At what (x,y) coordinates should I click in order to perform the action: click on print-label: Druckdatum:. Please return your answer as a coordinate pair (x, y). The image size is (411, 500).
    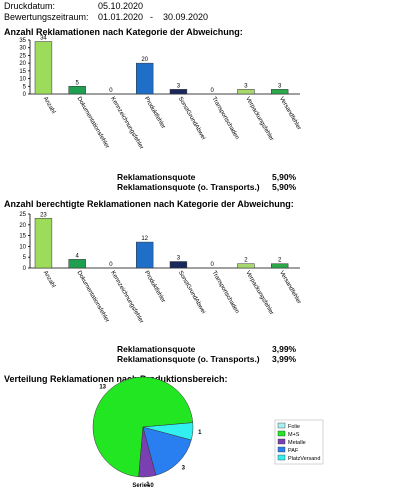
    Looking at the image, I should click on (29, 6).